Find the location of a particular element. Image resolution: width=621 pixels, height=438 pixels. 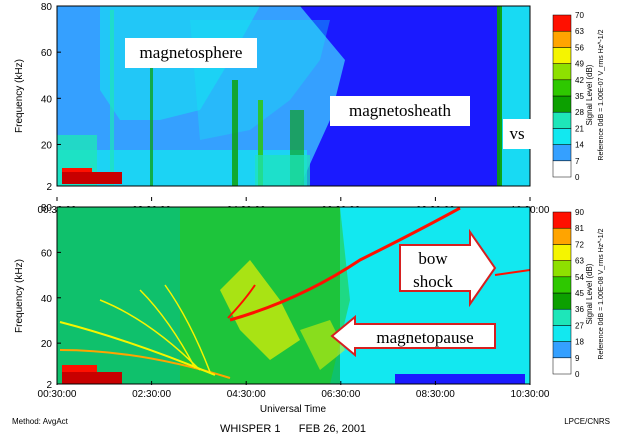

colorbar-tick-label: 35 is located at coordinates (579, 96).